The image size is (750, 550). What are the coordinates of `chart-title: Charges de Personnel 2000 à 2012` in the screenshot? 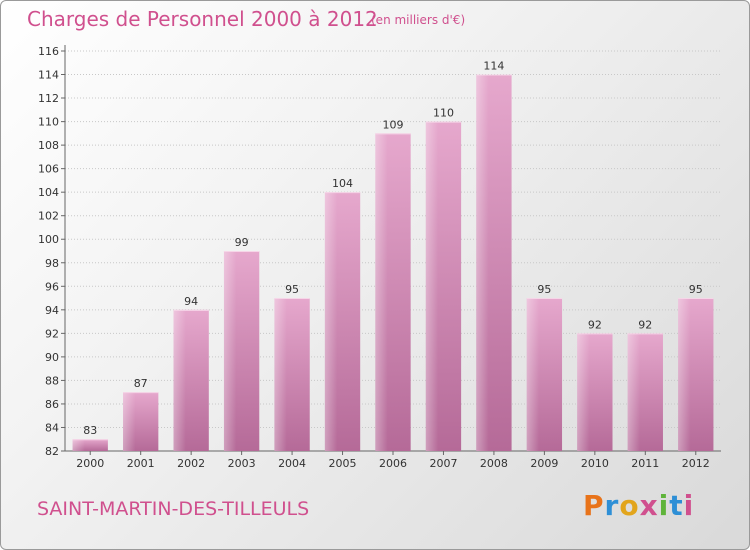 It's located at (202, 19).